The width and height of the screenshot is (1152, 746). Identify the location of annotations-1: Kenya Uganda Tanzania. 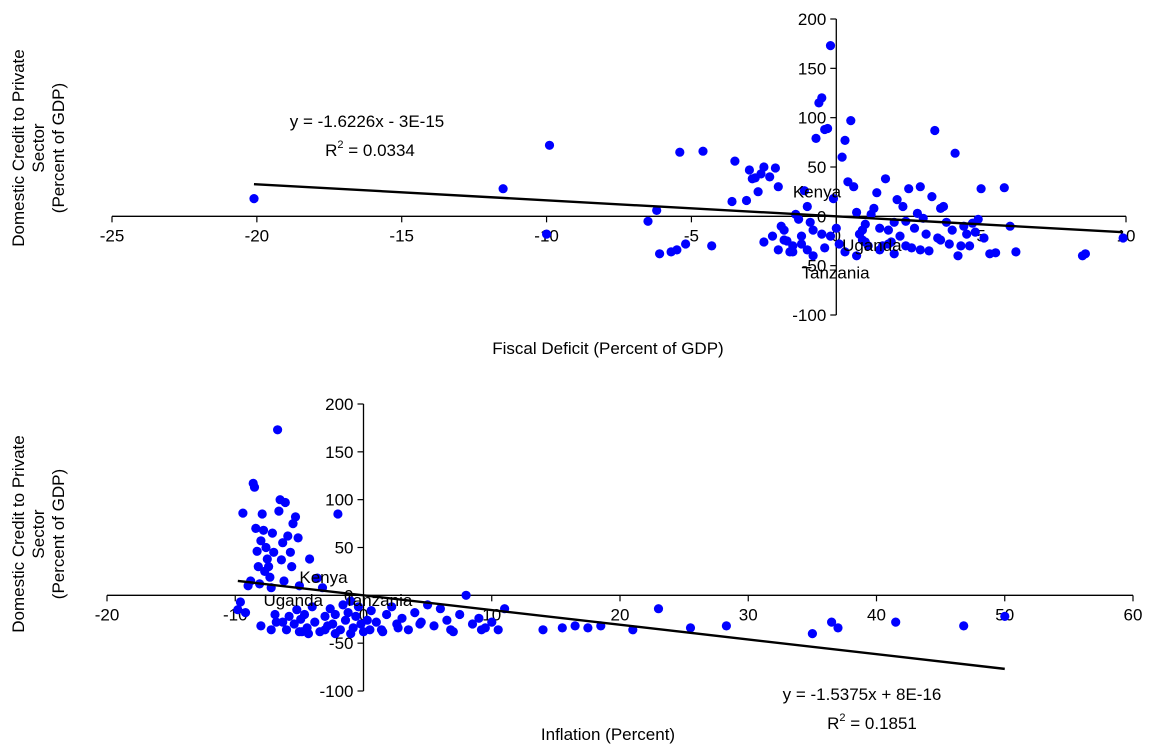
(847, 233).